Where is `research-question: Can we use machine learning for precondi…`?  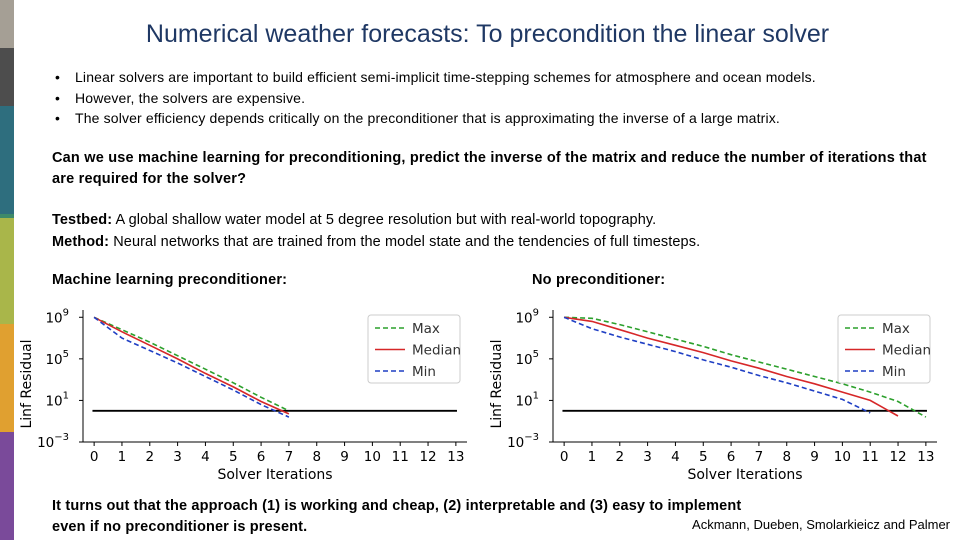
research-question: Can we use machine learning for precondi… is located at coordinates (489, 168).